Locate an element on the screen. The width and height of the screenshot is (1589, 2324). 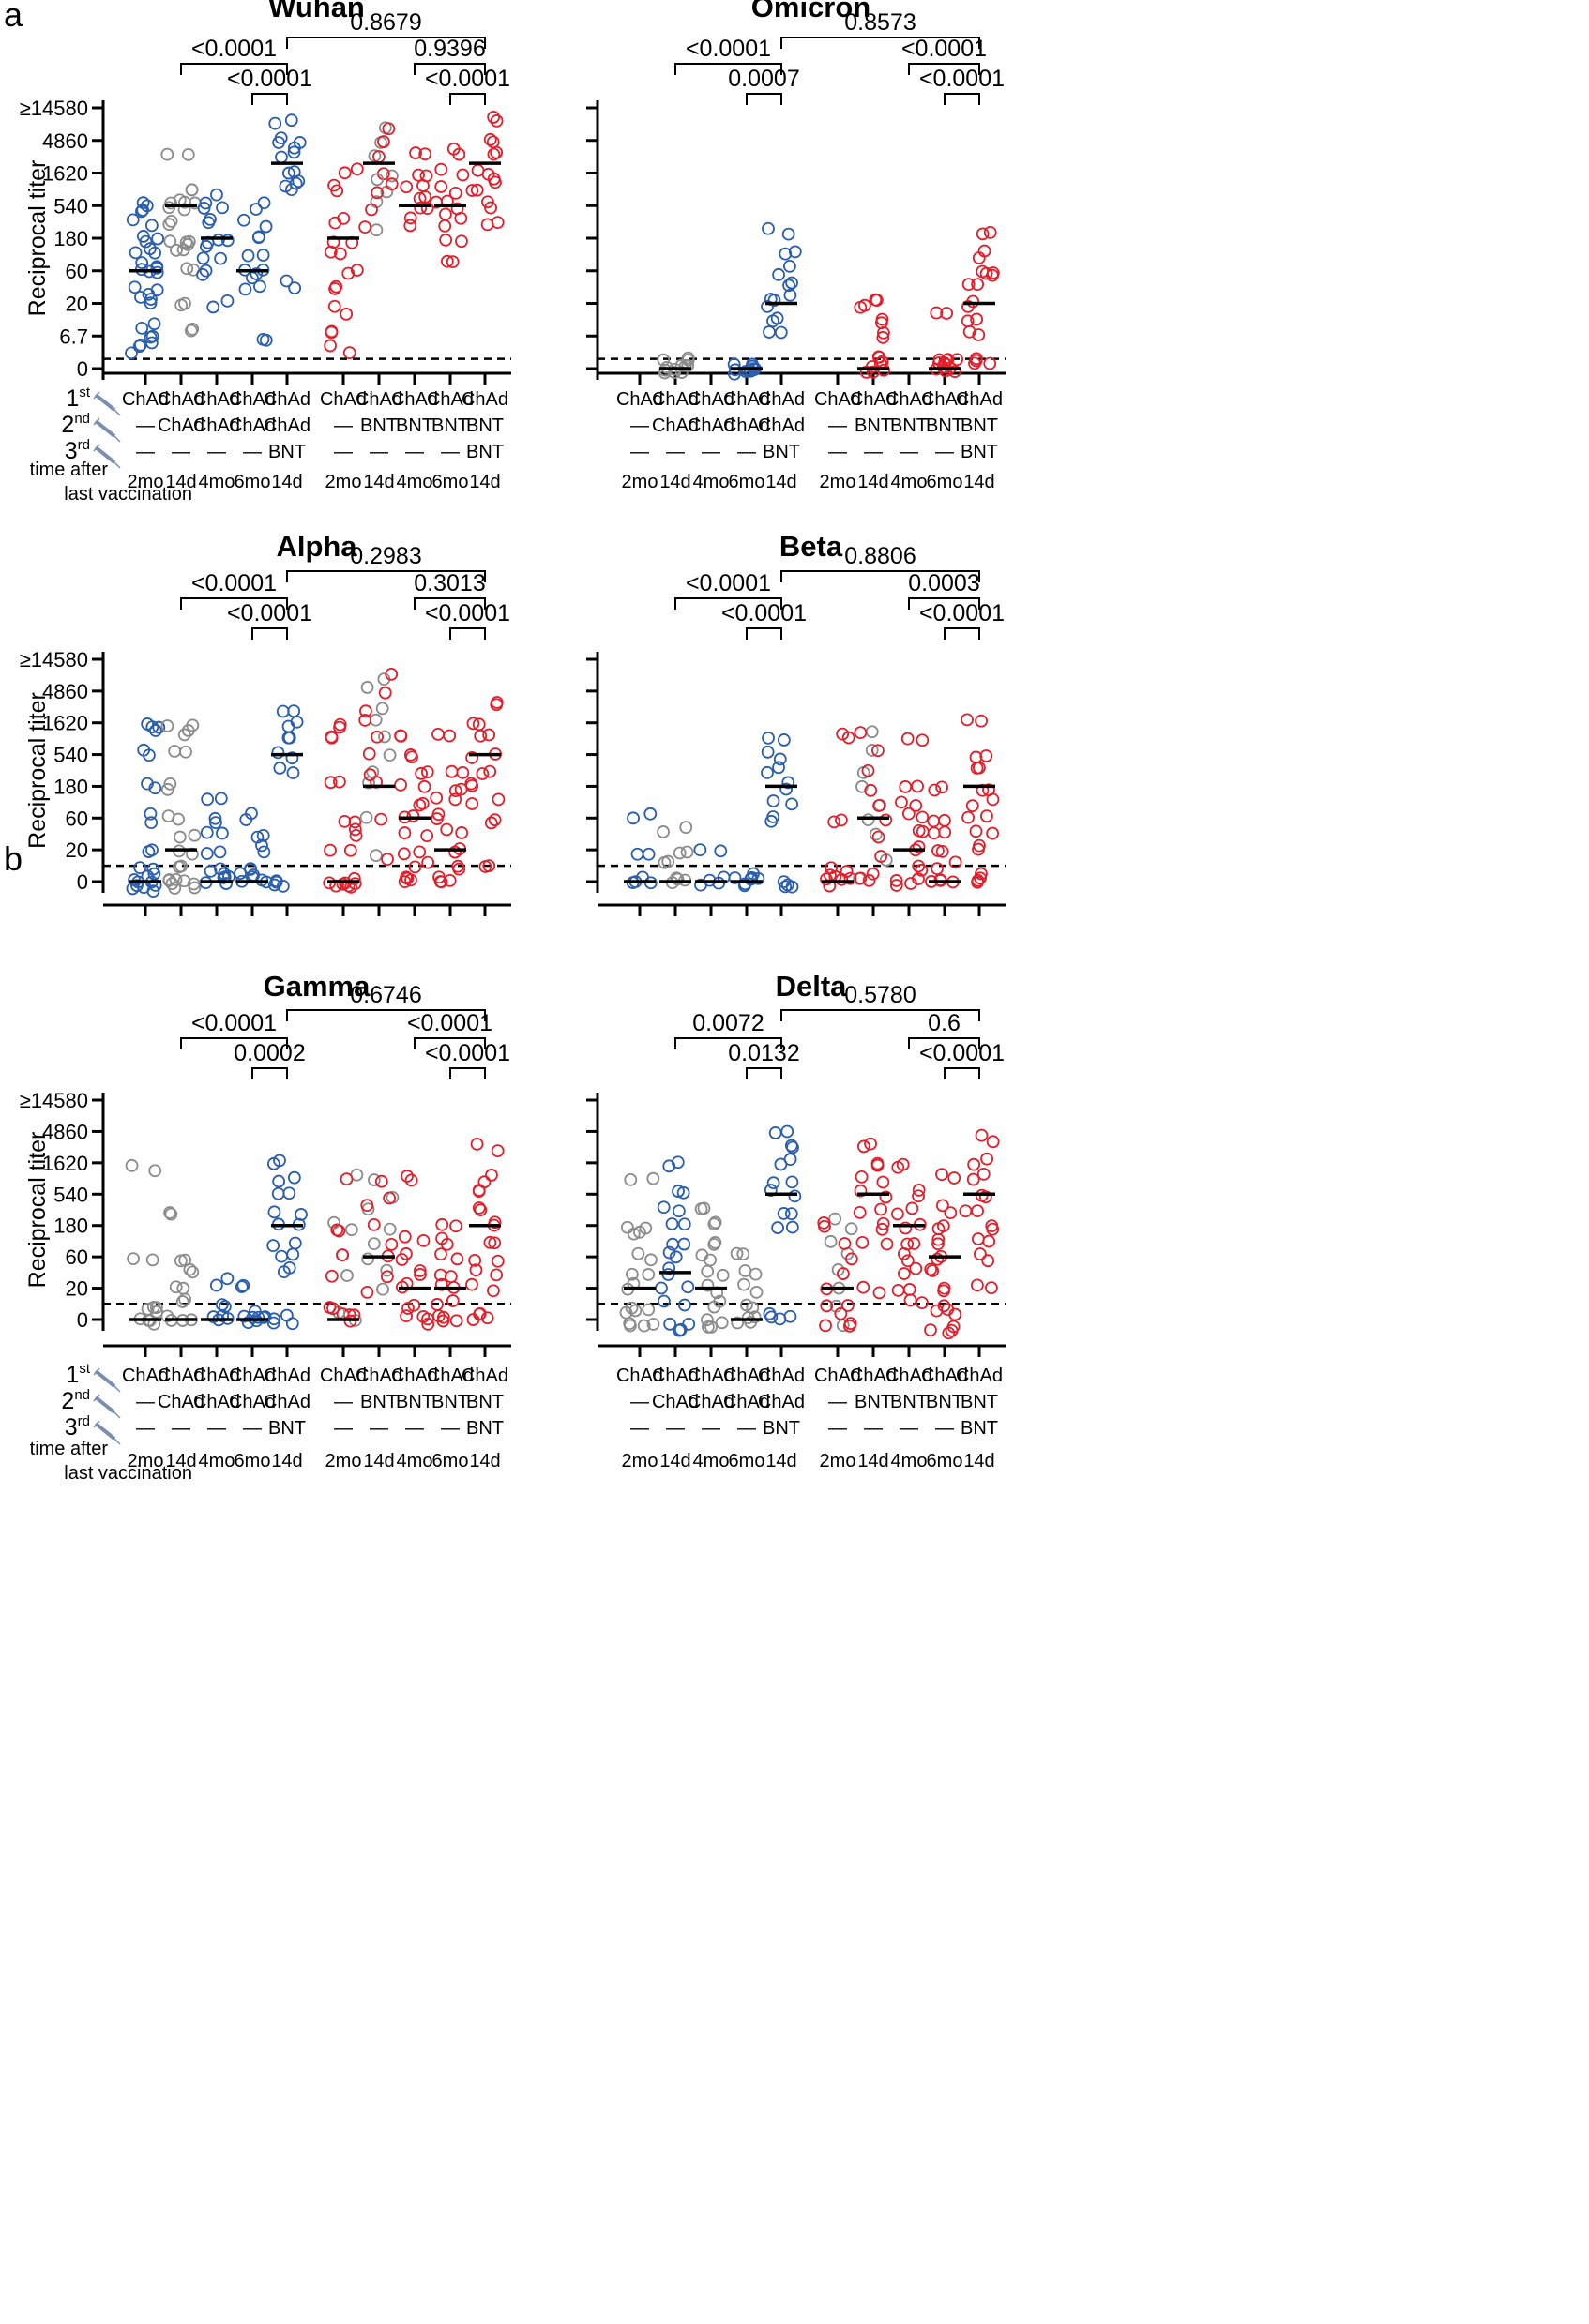
dose-label: 3rd is located at coordinates (77, 450).